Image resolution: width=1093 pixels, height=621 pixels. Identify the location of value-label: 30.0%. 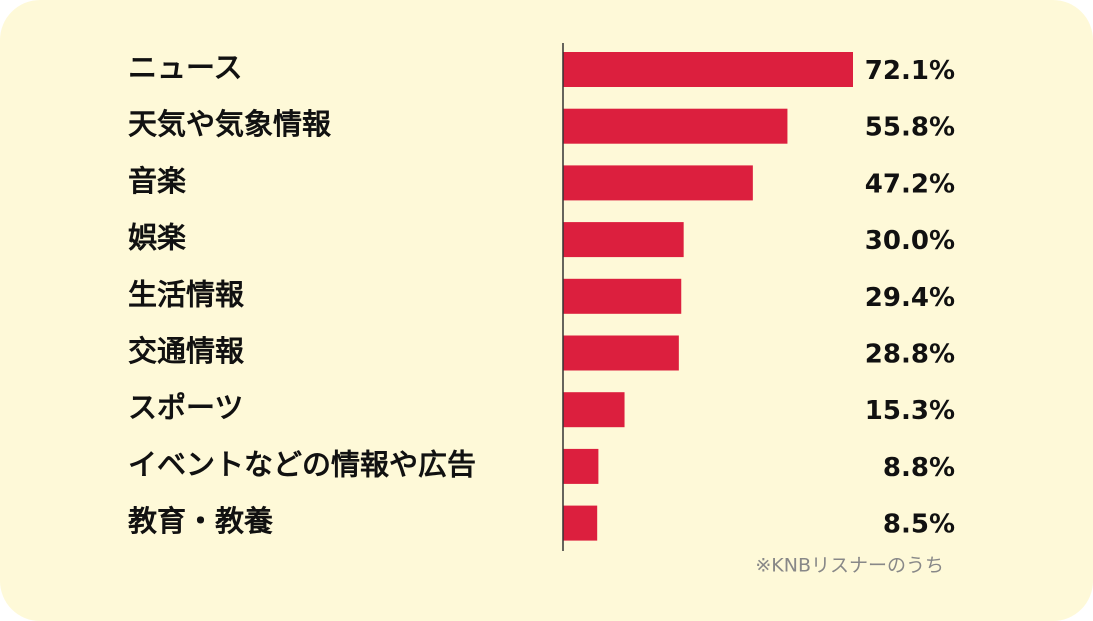
(910, 241).